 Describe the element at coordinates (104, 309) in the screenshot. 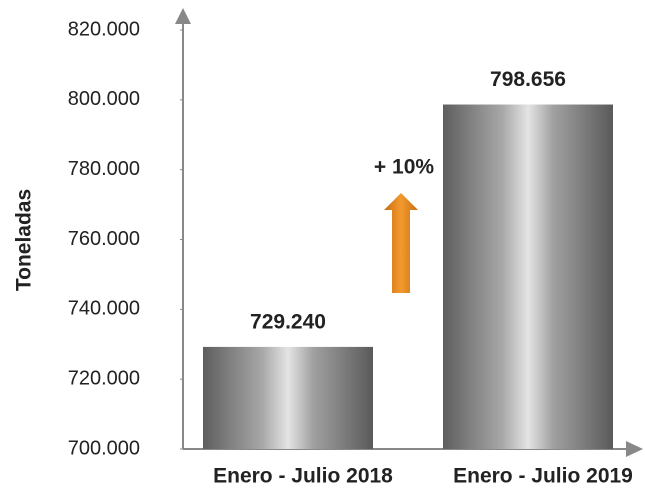

I see `y-tick-label: 740.000` at that location.